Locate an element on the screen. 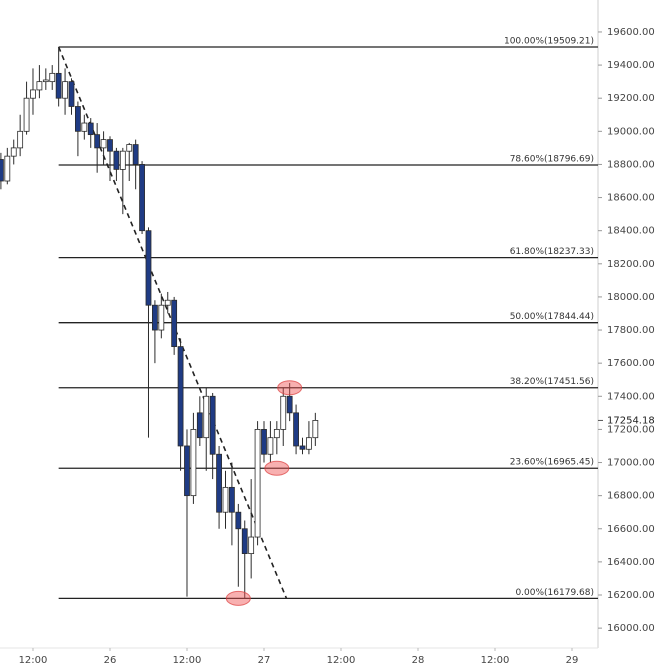 This screenshot has height=670, width=658. y-tick-label: 17000.00 is located at coordinates (631, 463).